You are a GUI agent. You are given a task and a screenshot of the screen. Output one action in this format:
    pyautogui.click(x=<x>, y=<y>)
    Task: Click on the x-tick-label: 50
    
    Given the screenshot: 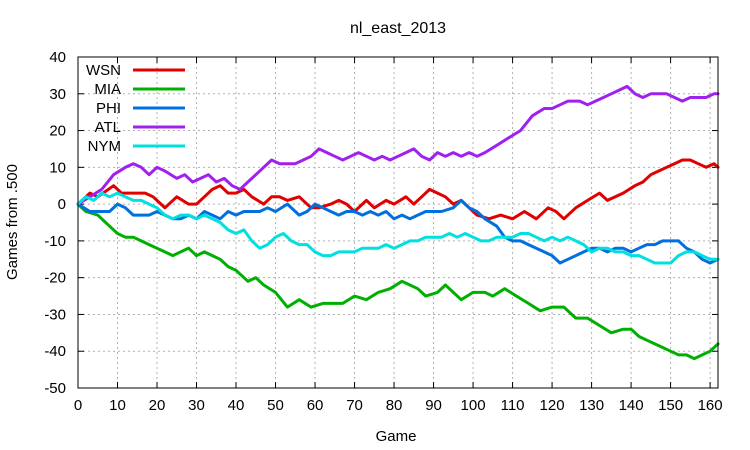 What is the action you would take?
    pyautogui.click(x=275, y=405)
    